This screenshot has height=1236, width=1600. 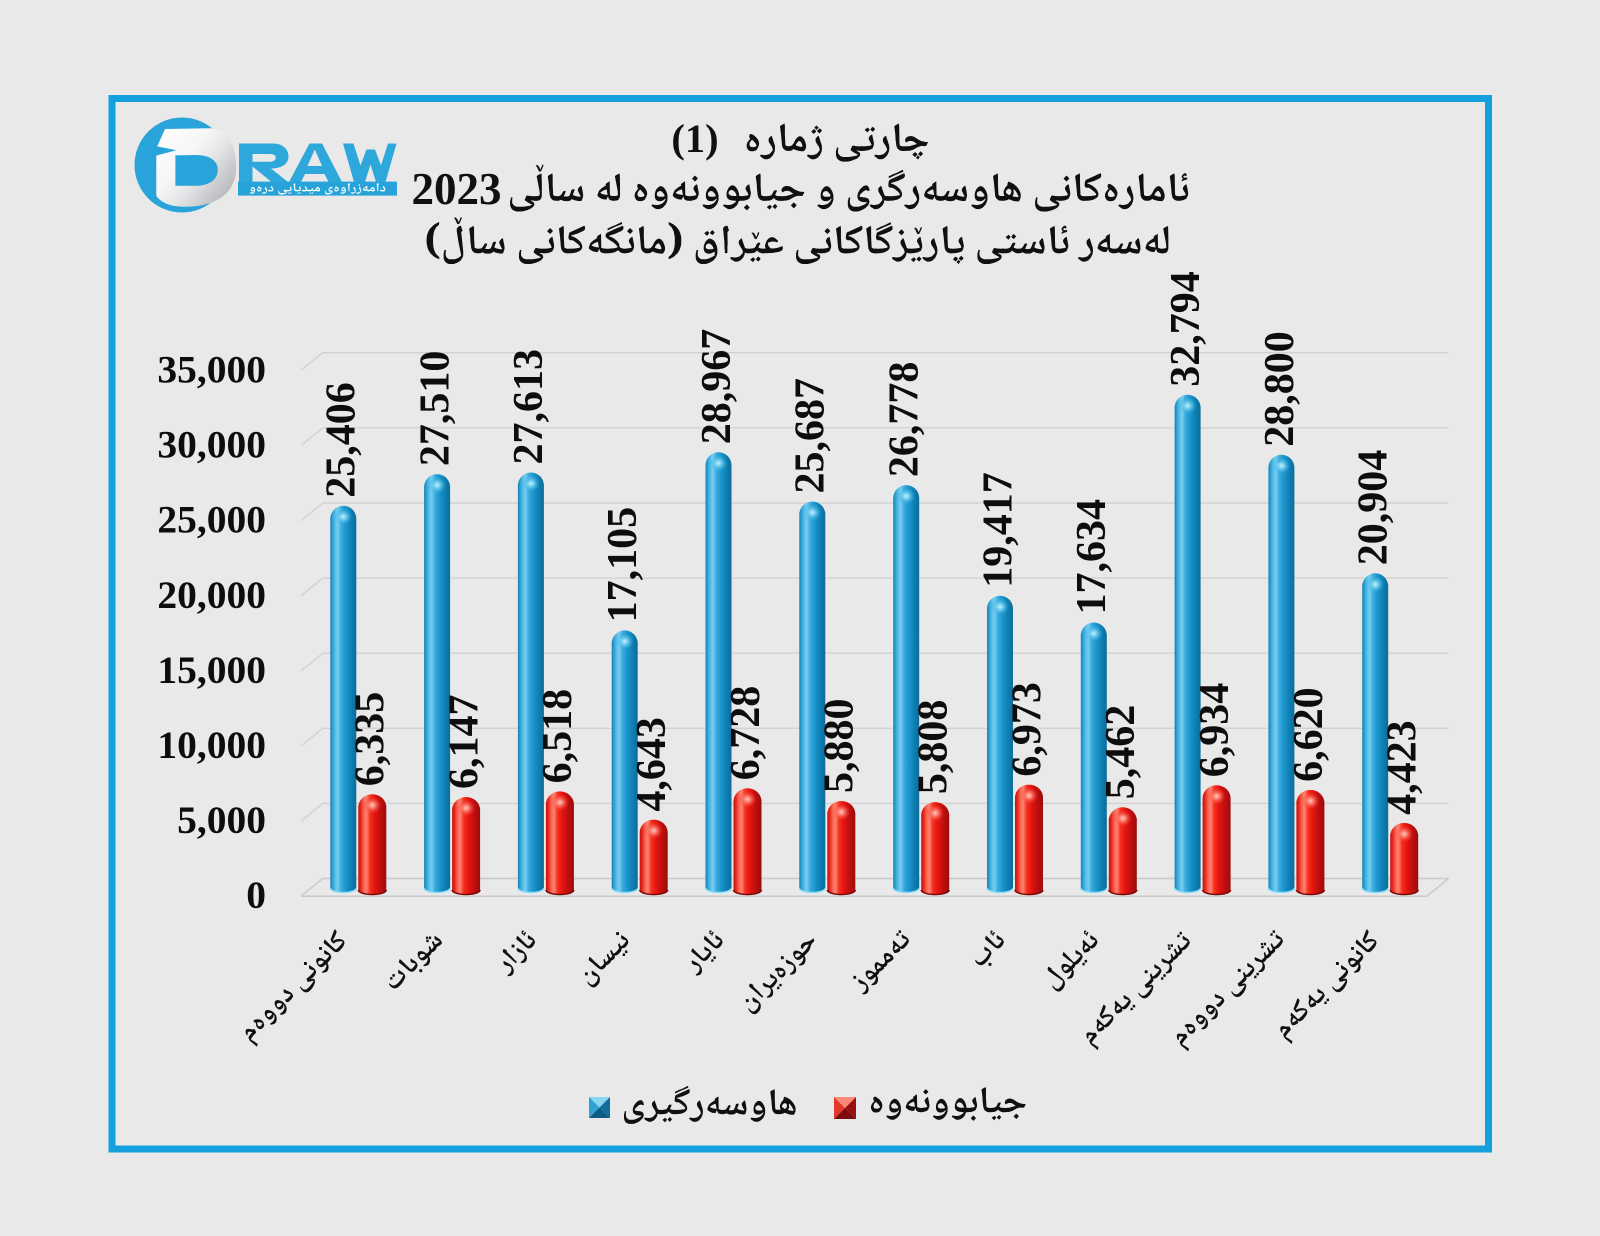 I want to click on svg-text: 25,687, so click(x=811, y=436).